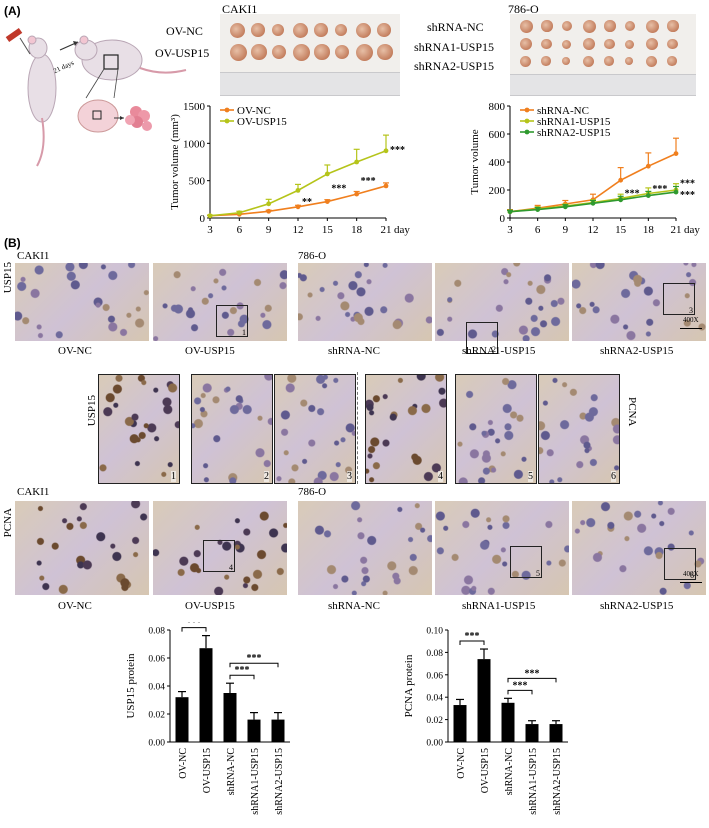 The height and width of the screenshot is (828, 709). I want to click on tumor-photo-caki1, so click(310, 55).